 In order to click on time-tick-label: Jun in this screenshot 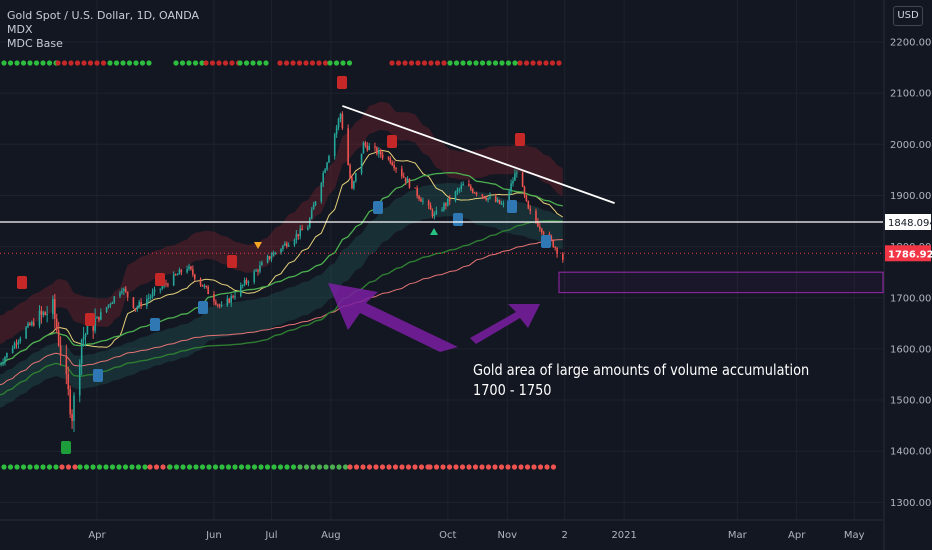, I will do `click(213, 535)`.